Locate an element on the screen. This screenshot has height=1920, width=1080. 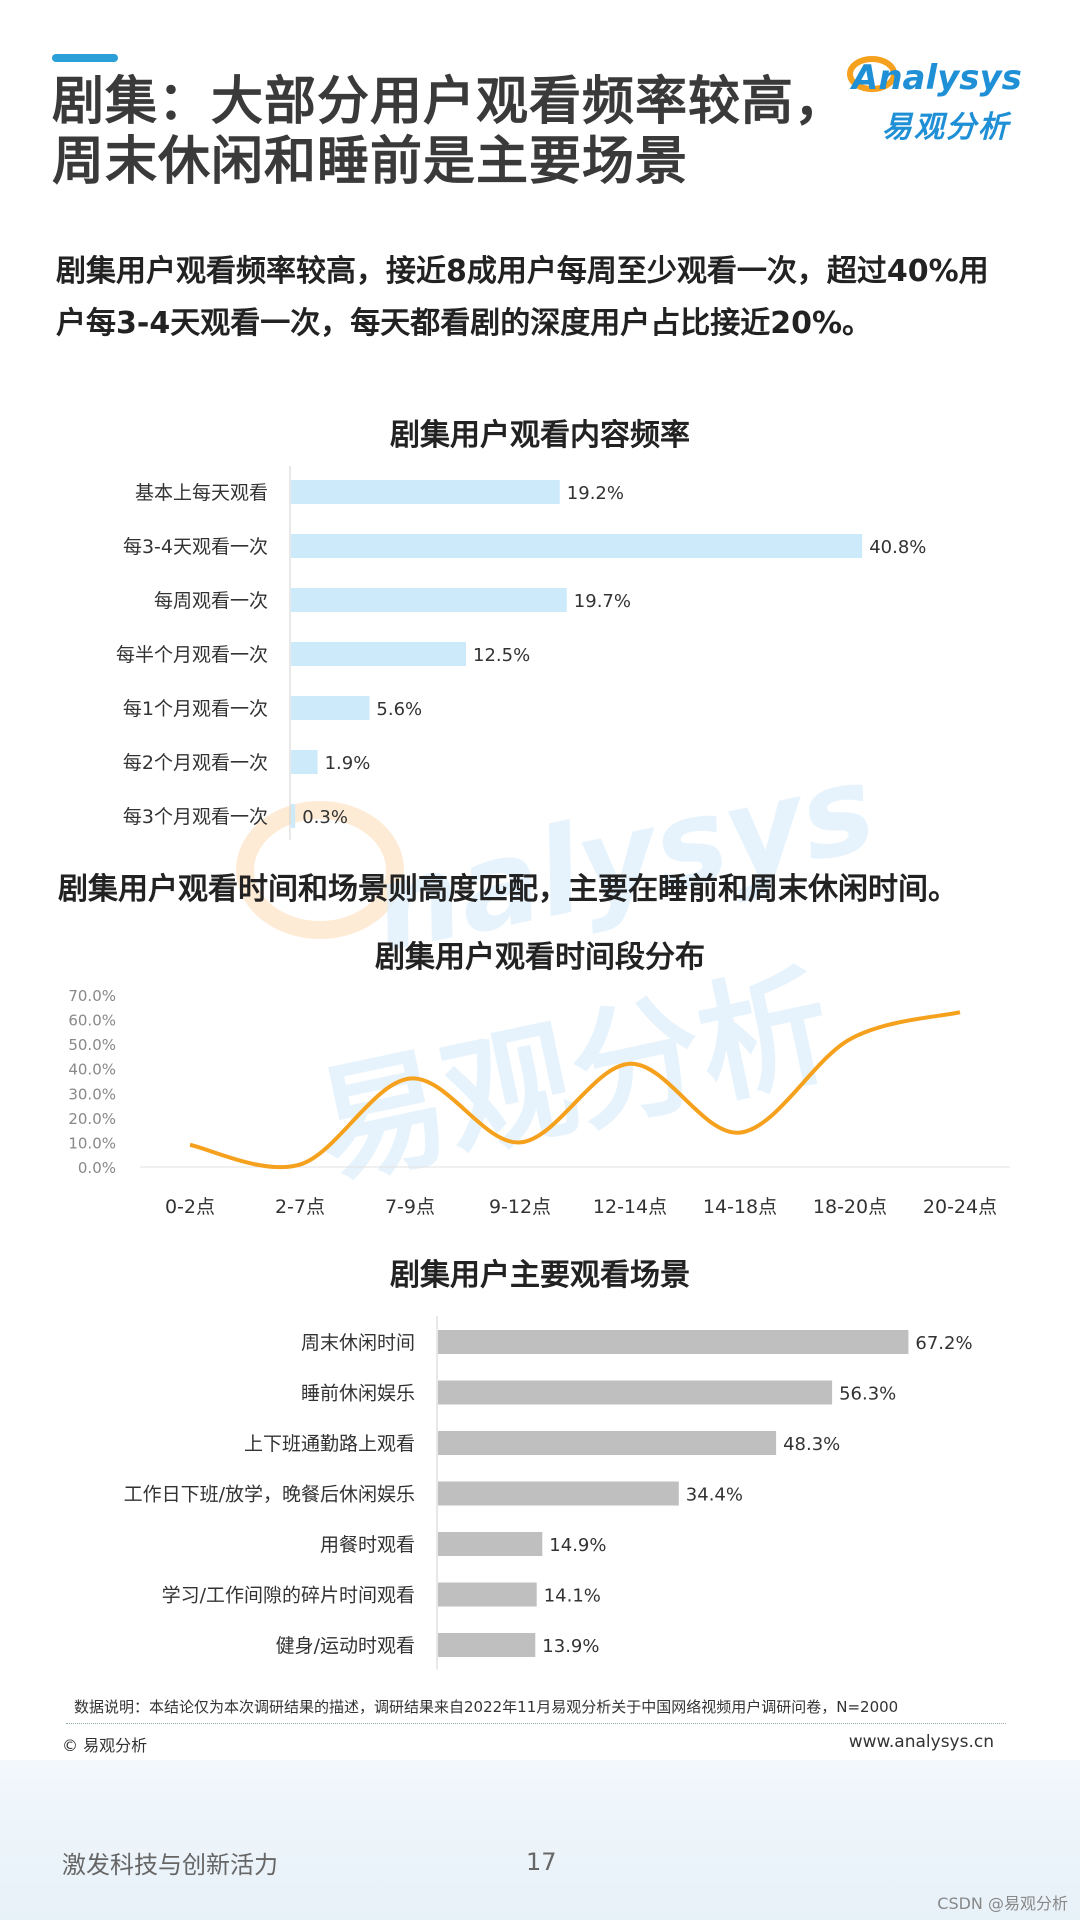
y-tick-label: 10.0% is located at coordinates (92, 1143).